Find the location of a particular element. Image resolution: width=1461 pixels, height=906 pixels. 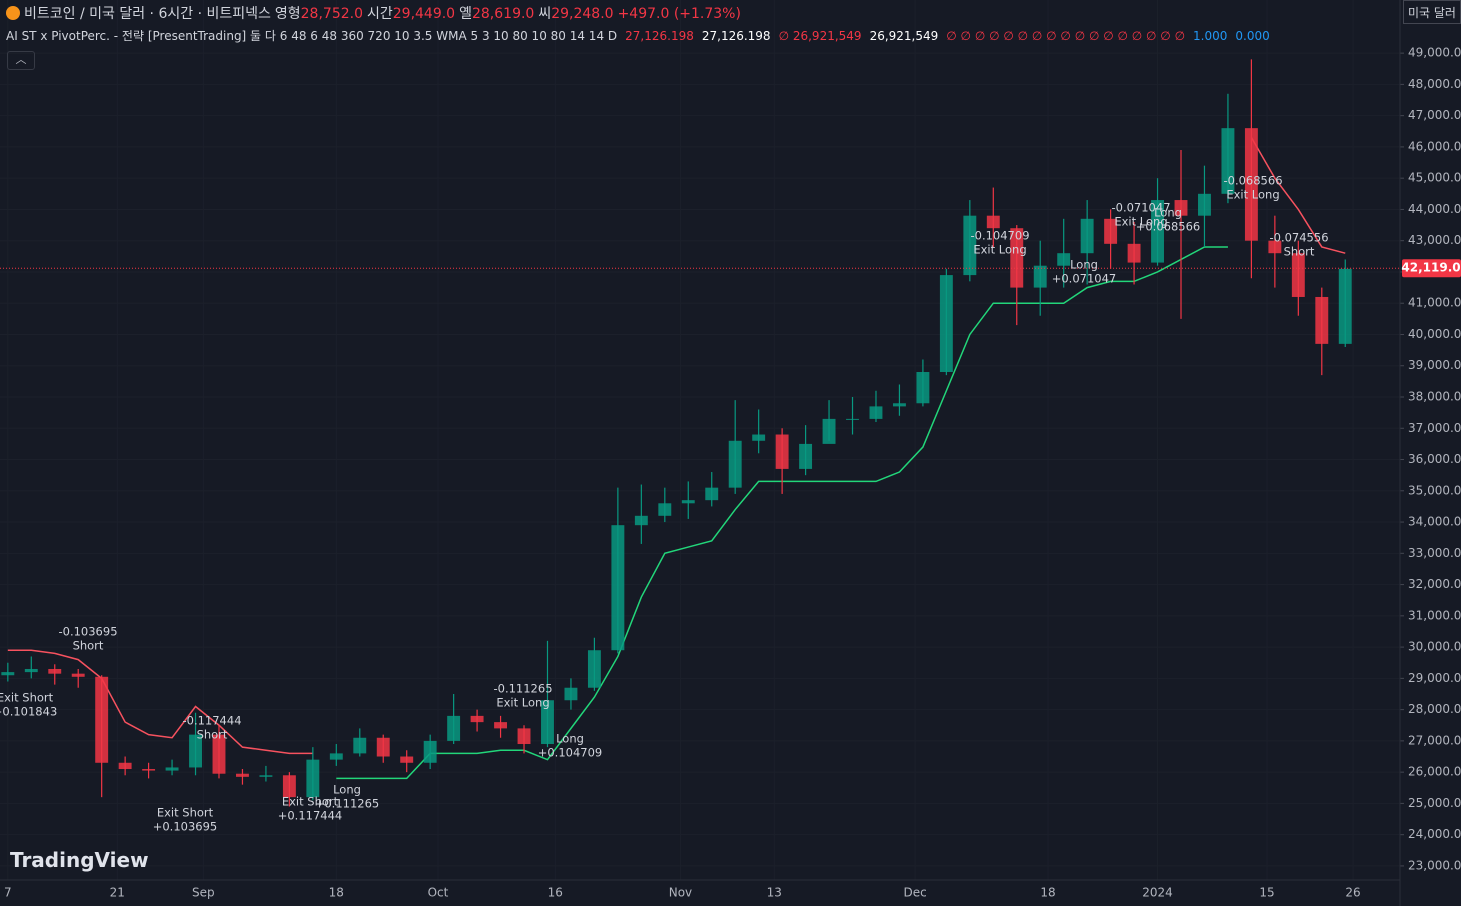

x-tick-label: 16 is located at coordinates (555, 893).